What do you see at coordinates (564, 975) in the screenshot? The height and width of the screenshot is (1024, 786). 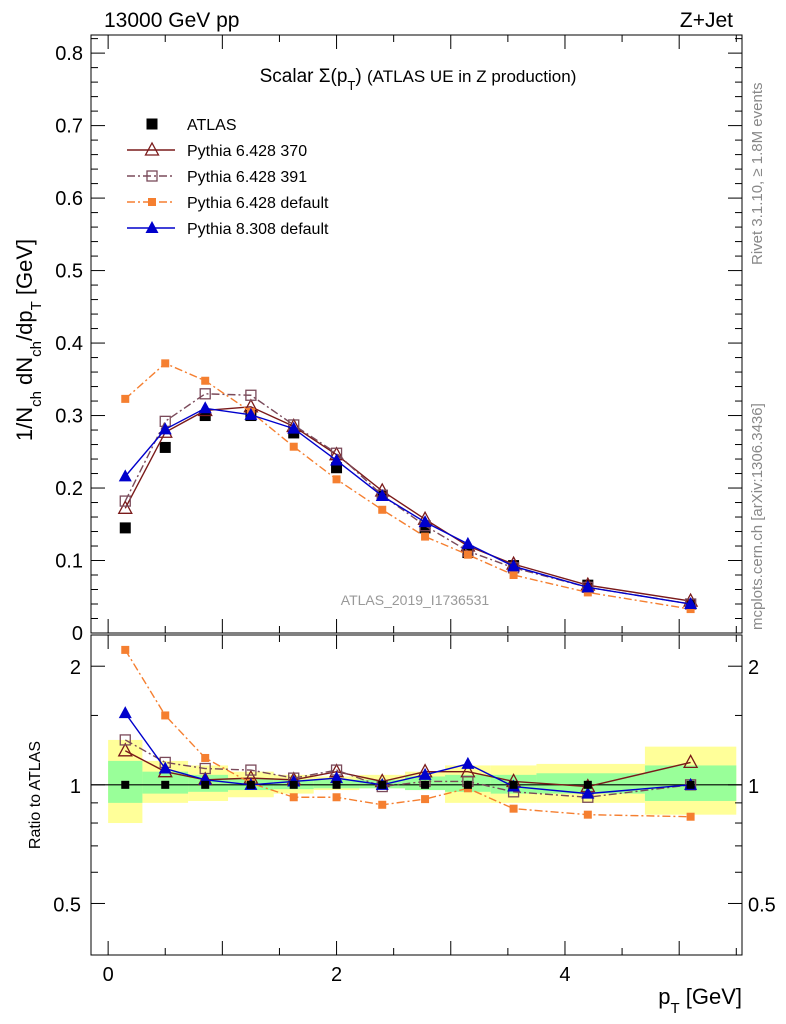 I see `x-tick-label: 4` at bounding box center [564, 975].